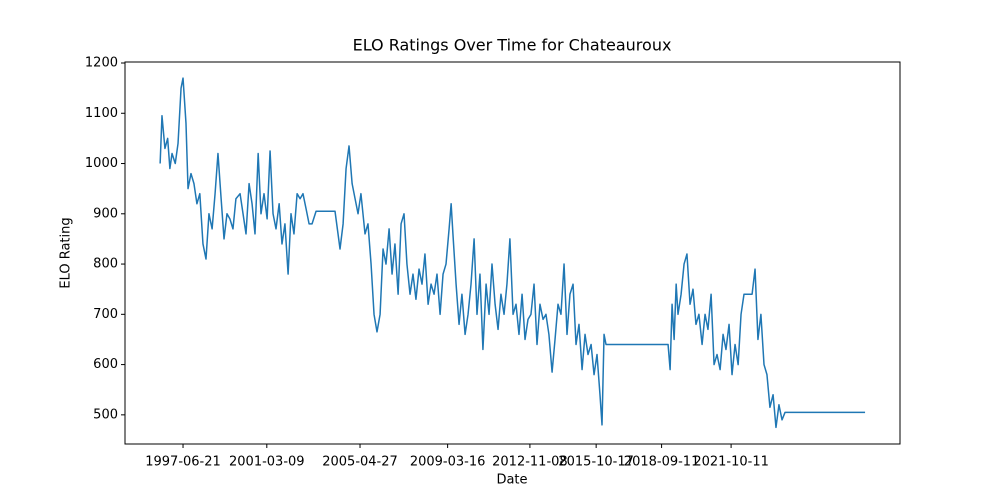 The image size is (1000, 500). What do you see at coordinates (101, 63) in the screenshot?
I see `y-tick-label: 1200` at bounding box center [101, 63].